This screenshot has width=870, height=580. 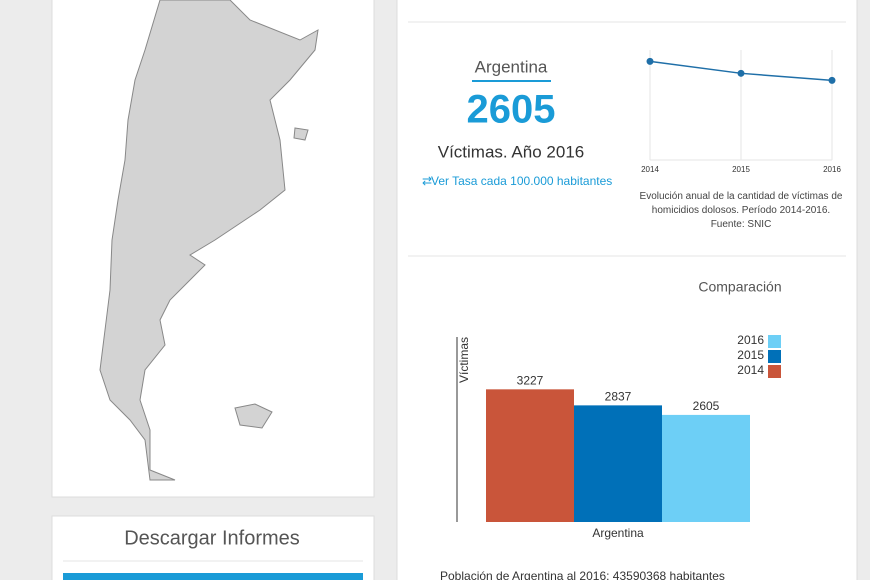 I want to click on map-island, so click(x=301, y=134).